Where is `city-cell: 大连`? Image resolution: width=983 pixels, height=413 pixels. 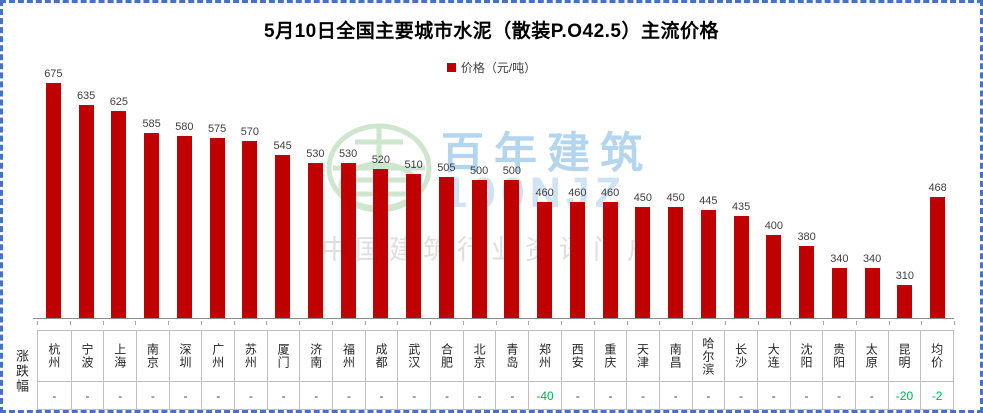
city-cell: 大连 is located at coordinates (773, 356).